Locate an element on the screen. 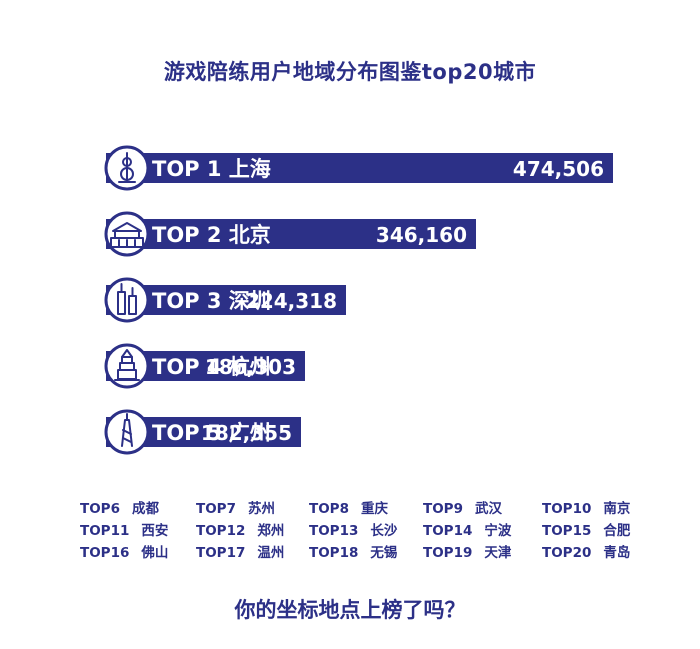  rank-label: TOP13 is located at coordinates (334, 531).